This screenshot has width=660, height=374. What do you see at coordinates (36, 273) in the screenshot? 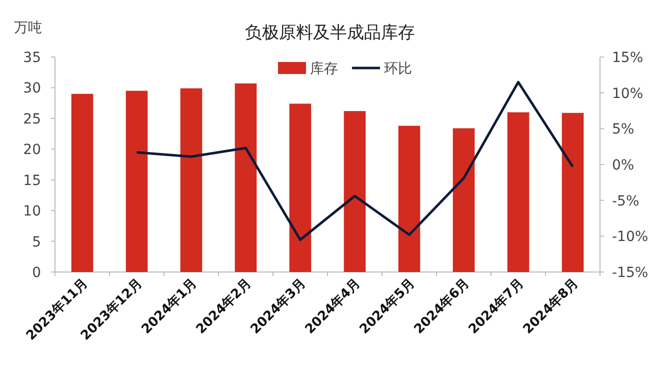
I see `y-tick-label: 0` at bounding box center [36, 273].